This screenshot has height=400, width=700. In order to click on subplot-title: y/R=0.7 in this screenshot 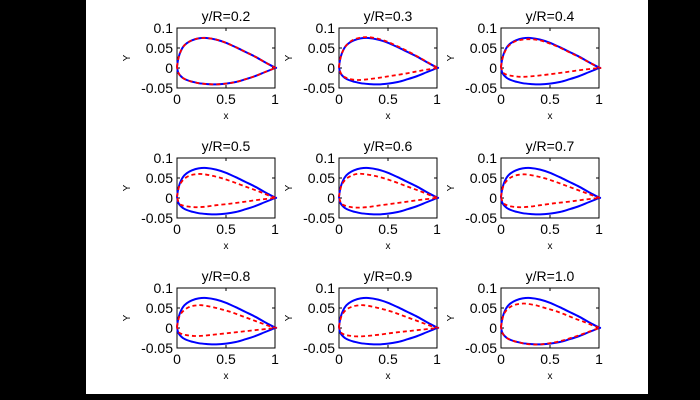, I will do `click(550, 146)`.